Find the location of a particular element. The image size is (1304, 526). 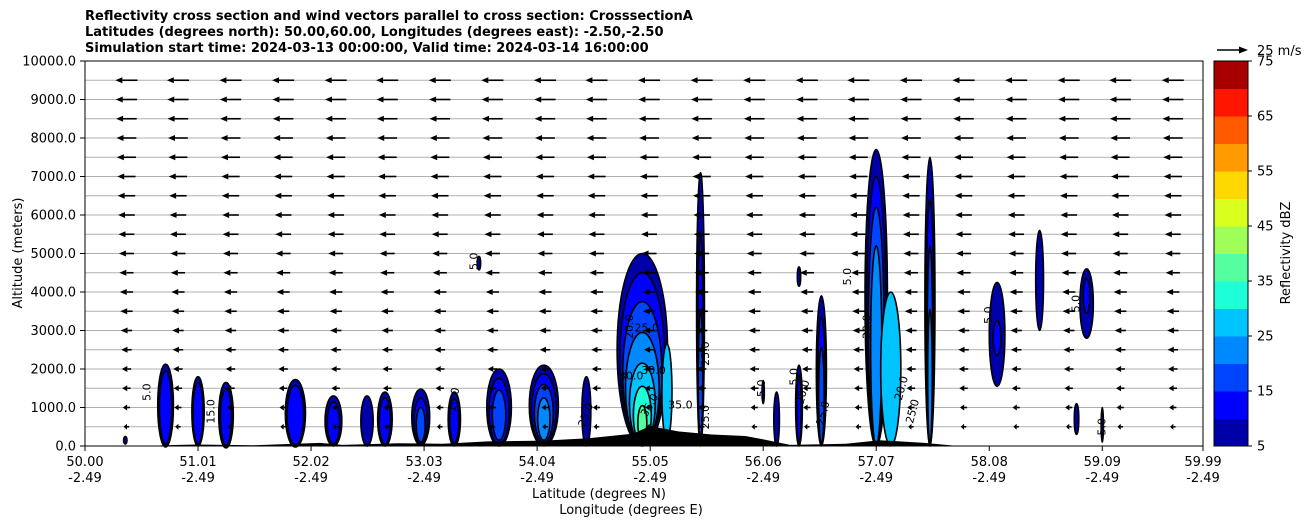

wind-key-arrow-head is located at coordinates (1243, 50).